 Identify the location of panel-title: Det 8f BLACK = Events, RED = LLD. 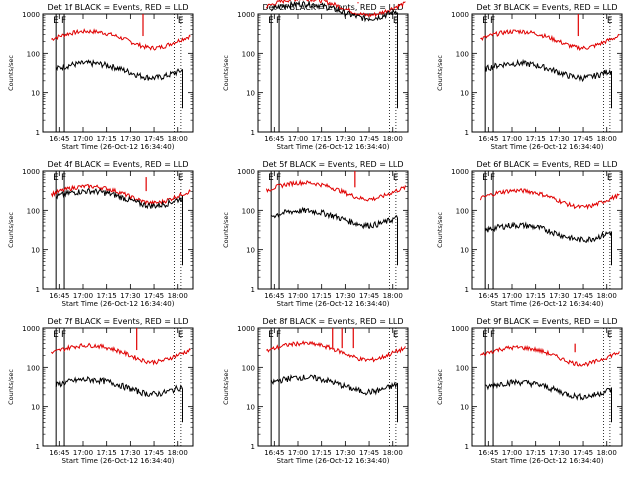
(332, 321).